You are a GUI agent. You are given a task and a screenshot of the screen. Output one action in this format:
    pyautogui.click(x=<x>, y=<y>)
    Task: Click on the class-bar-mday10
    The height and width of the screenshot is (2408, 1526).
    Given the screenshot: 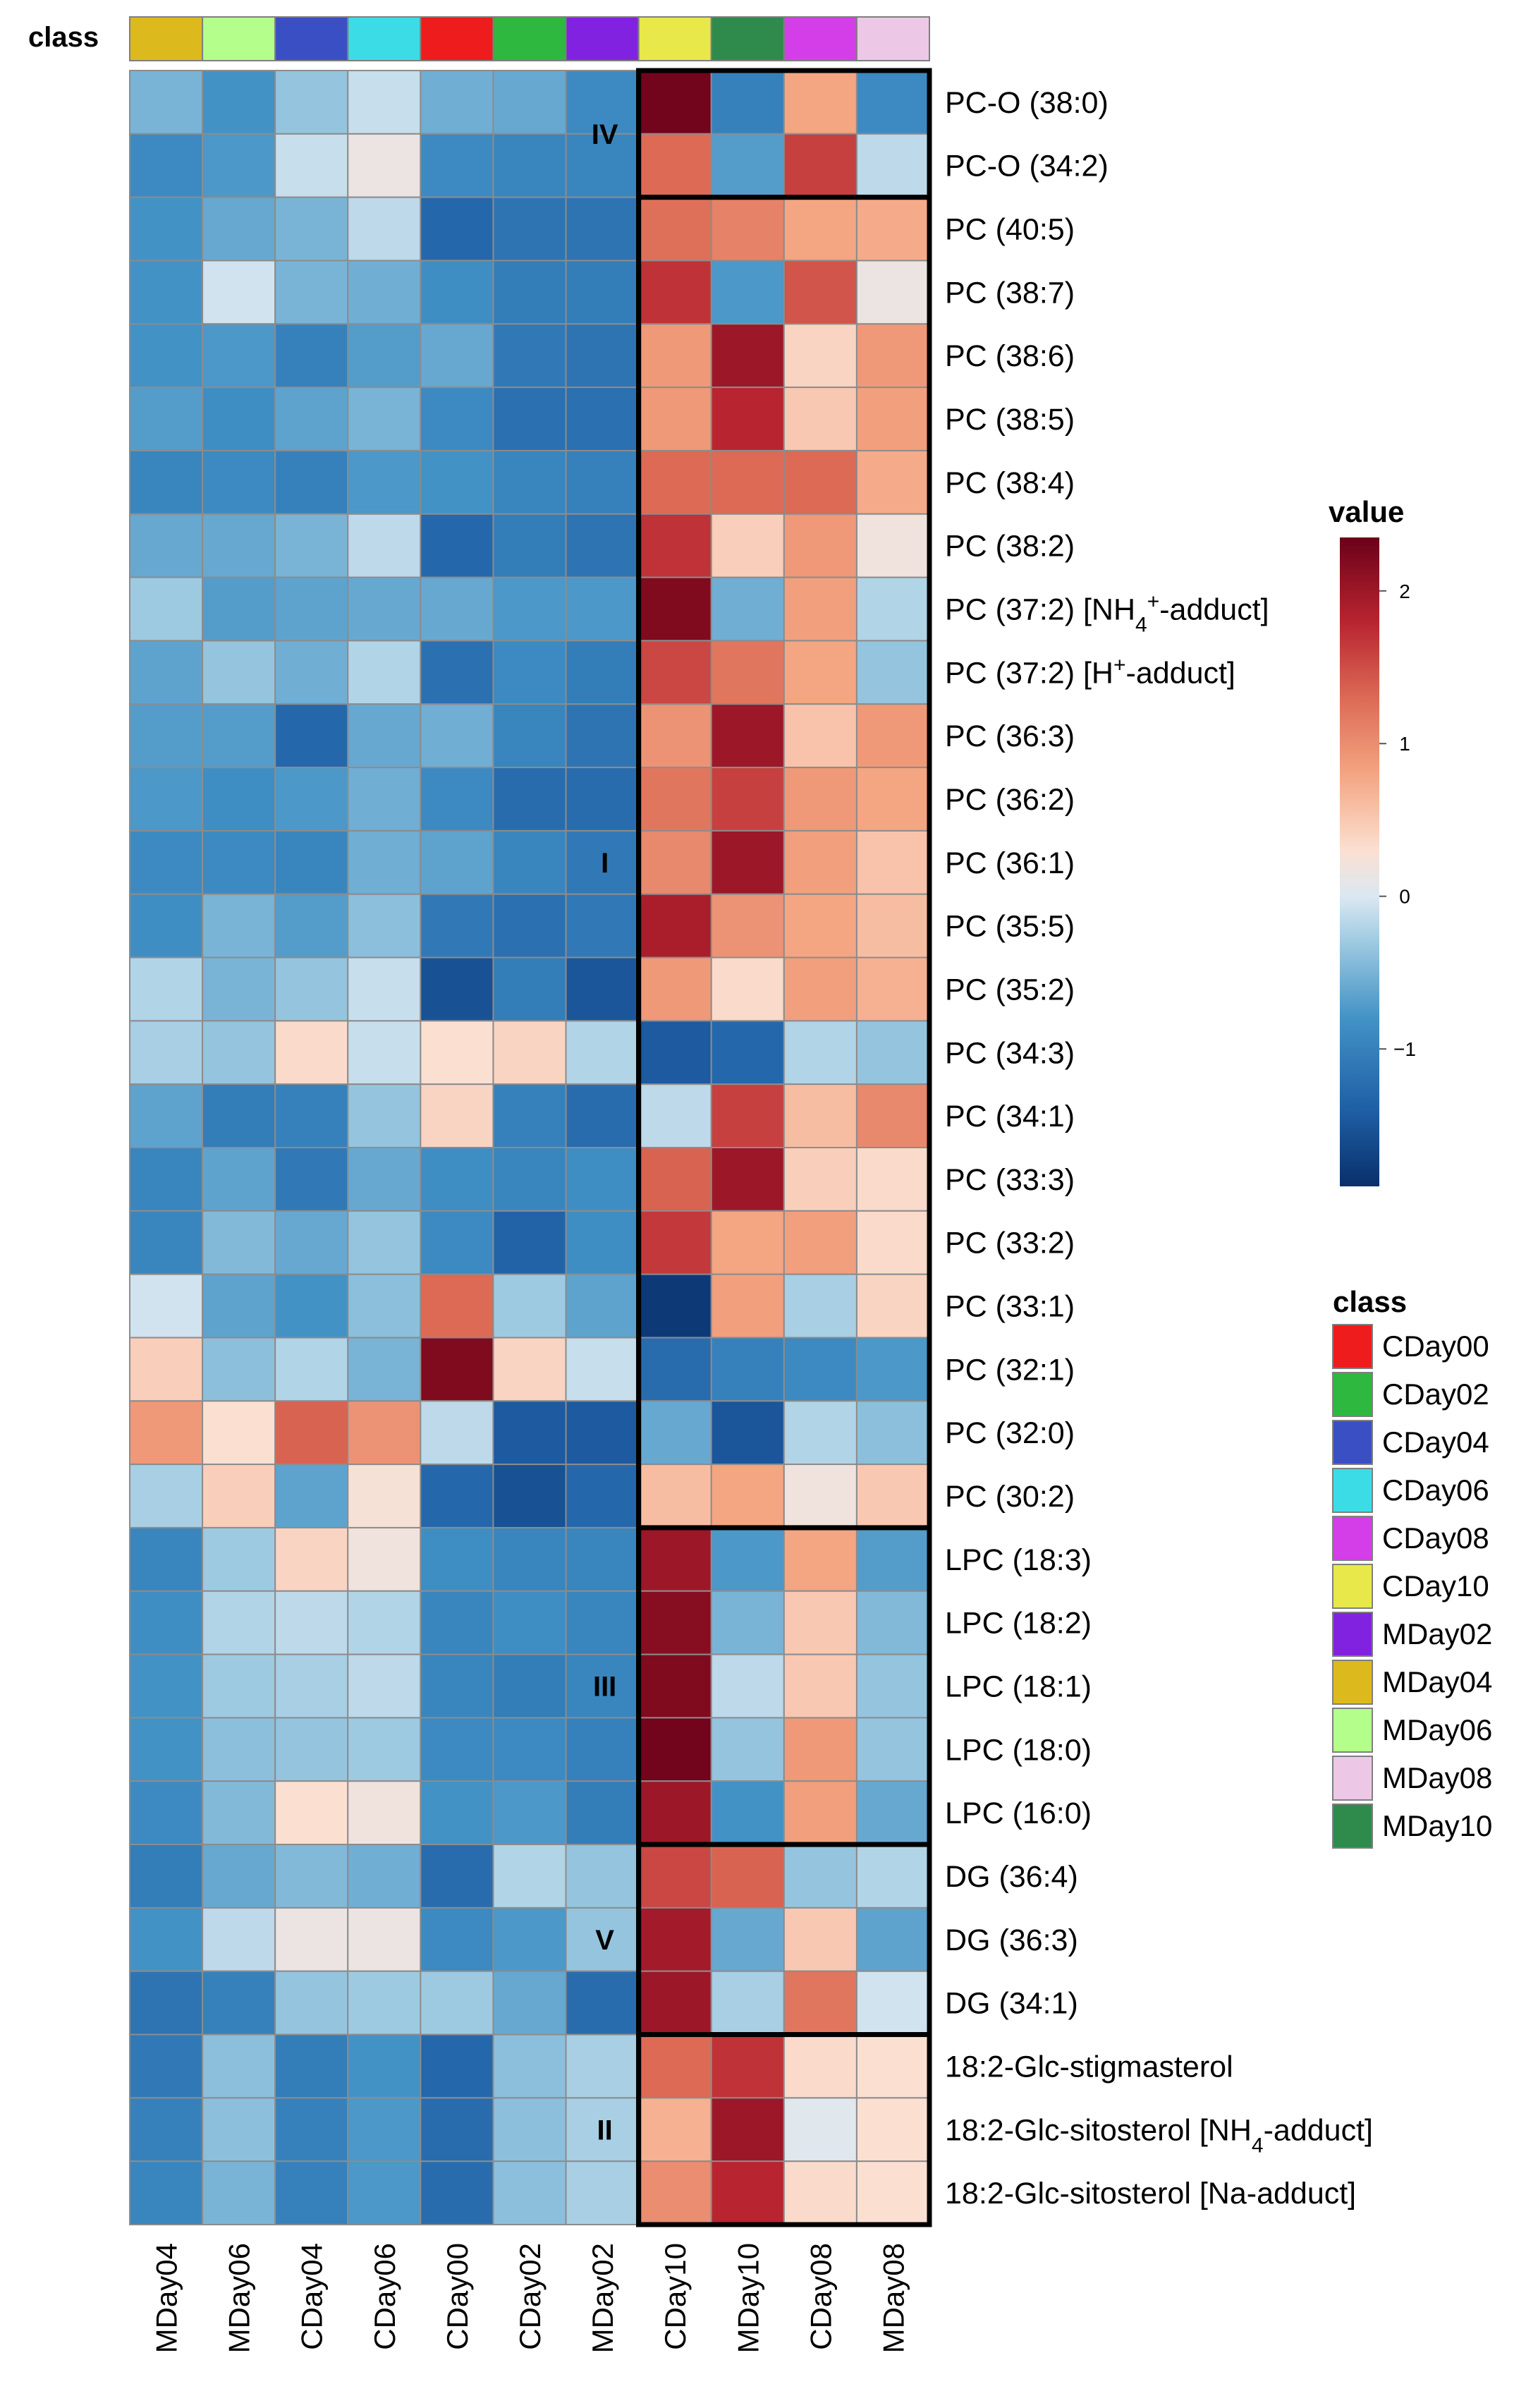 What is the action you would take?
    pyautogui.click(x=747, y=38)
    